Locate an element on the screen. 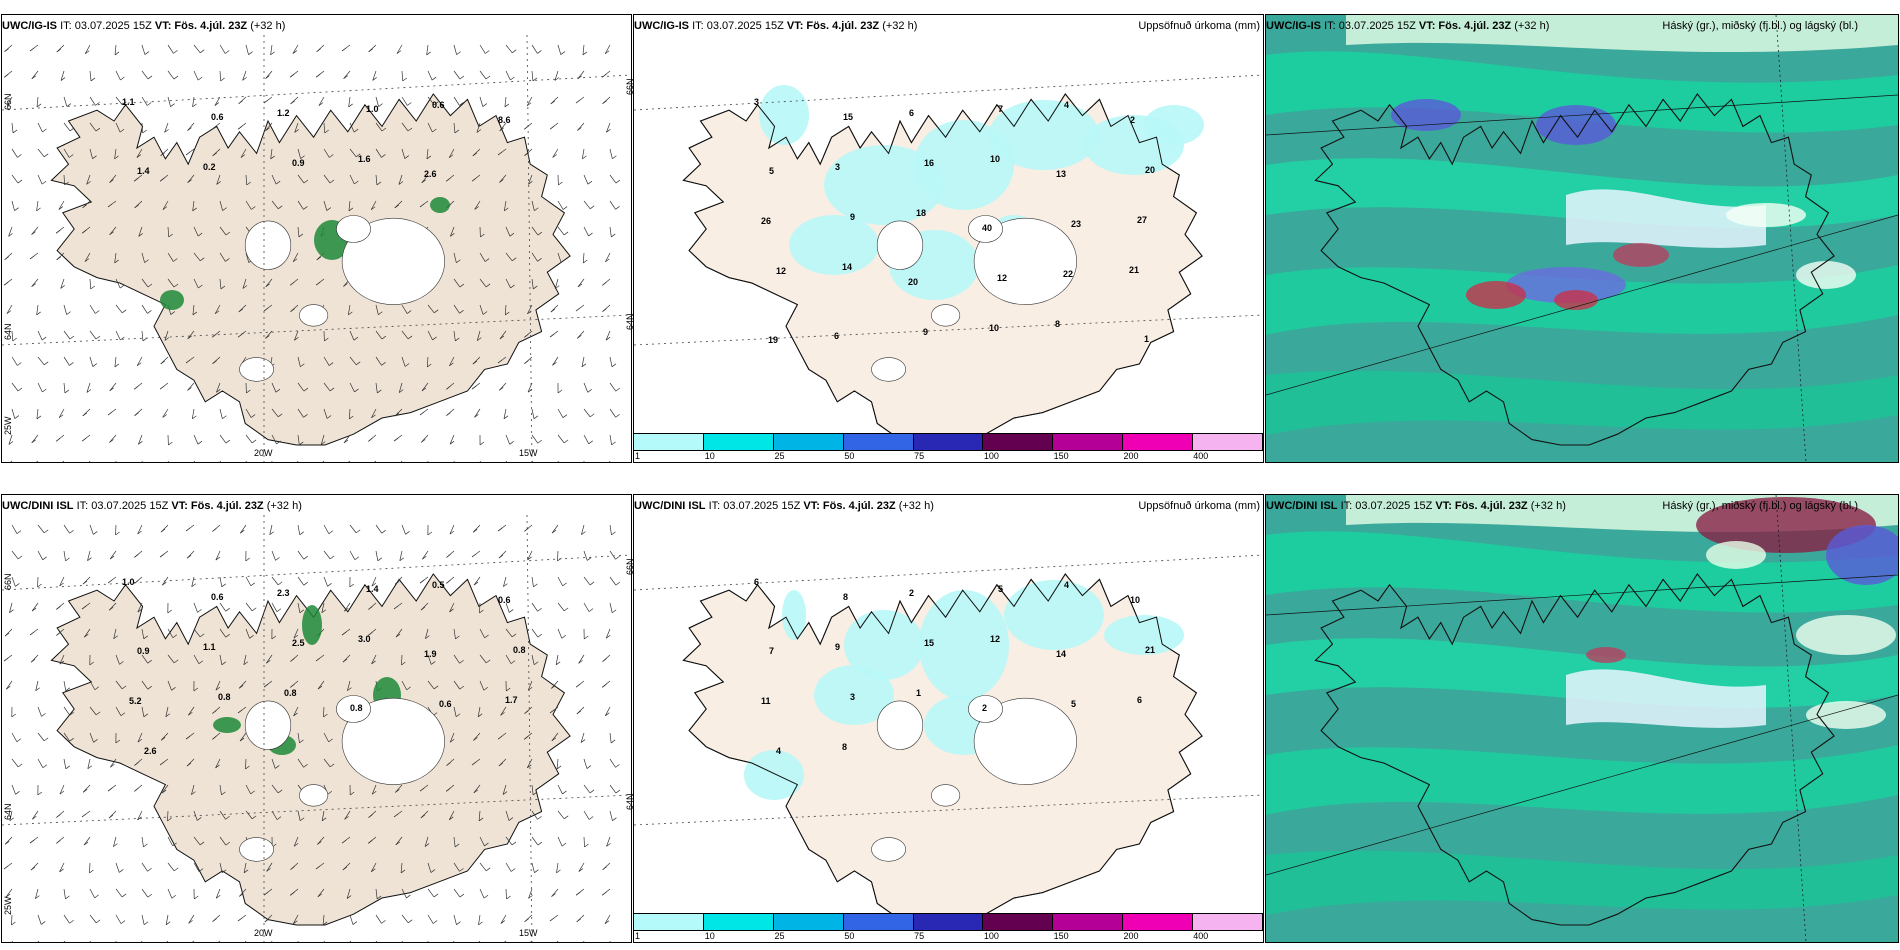  value-label: 1.7 is located at coordinates (511, 700).